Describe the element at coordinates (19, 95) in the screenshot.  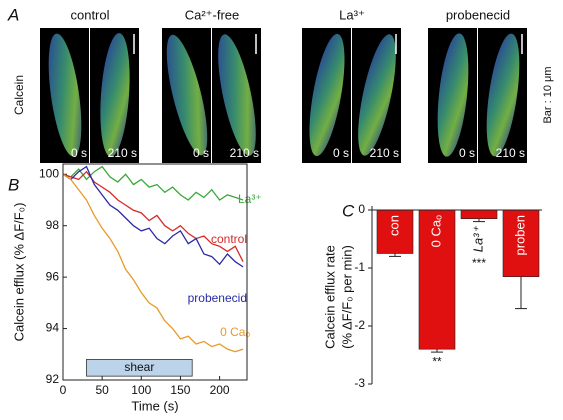
I see `image-ylabel: Calcein` at that location.